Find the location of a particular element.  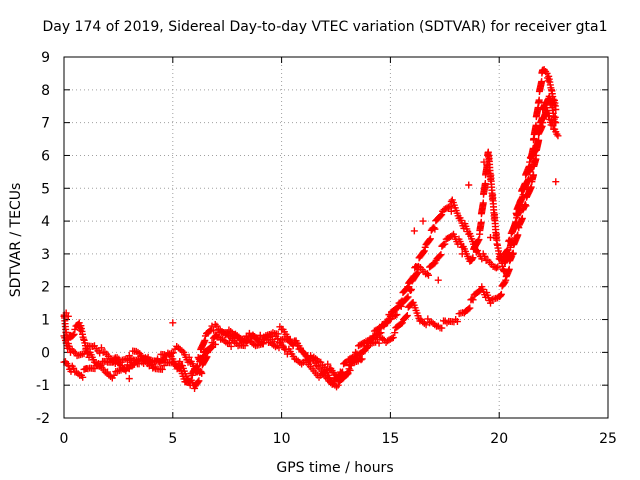

x-tick-label: 10 is located at coordinates (282, 439).